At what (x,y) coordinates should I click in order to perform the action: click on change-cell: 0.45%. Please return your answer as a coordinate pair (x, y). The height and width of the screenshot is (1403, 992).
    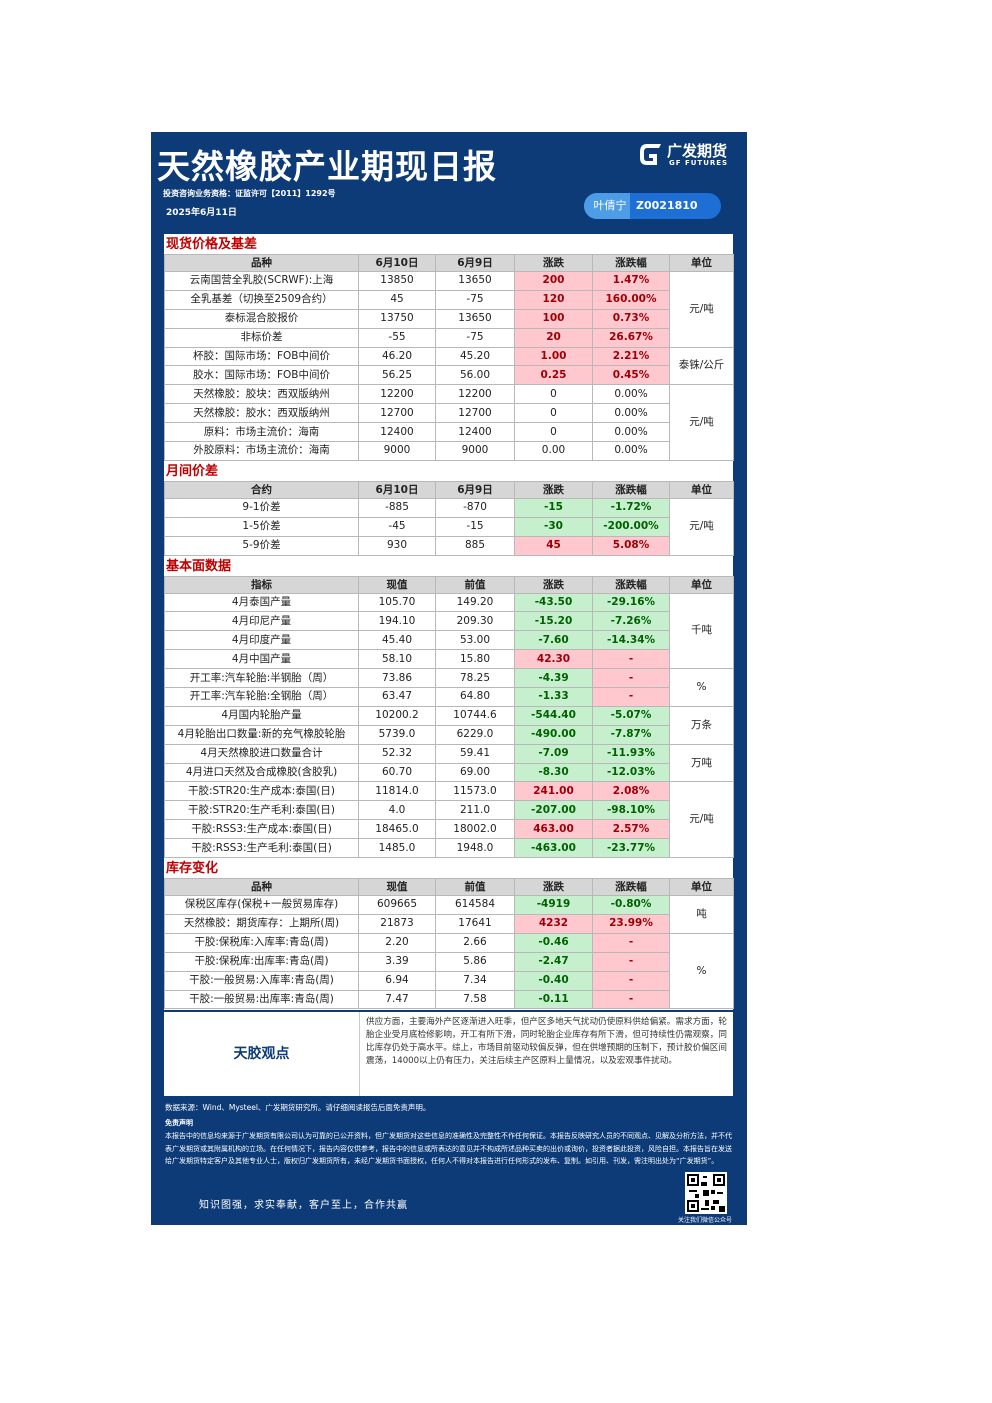
    Looking at the image, I should click on (631, 375).